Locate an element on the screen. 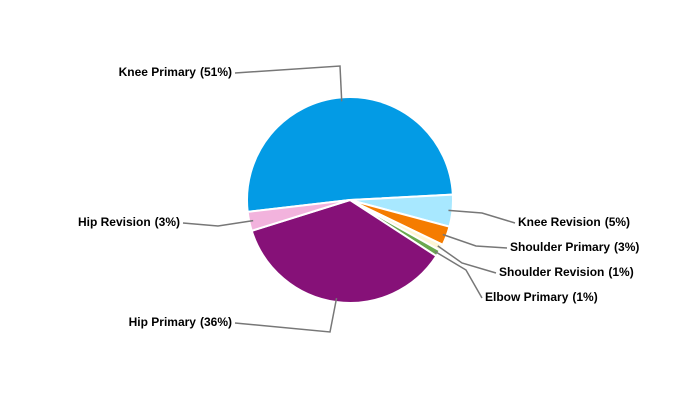 The image size is (700, 400). slice-label: Knee Primary (51%) is located at coordinates (175, 72).